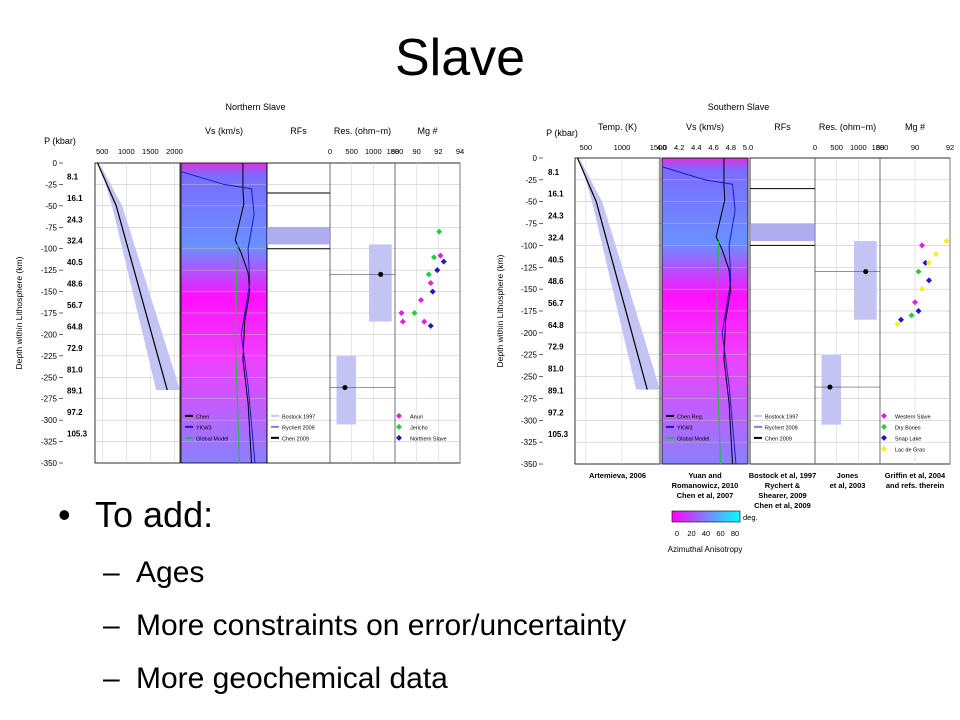  What do you see at coordinates (529, 289) in the screenshot?
I see `depth-tick-label: -150` at bounding box center [529, 289].